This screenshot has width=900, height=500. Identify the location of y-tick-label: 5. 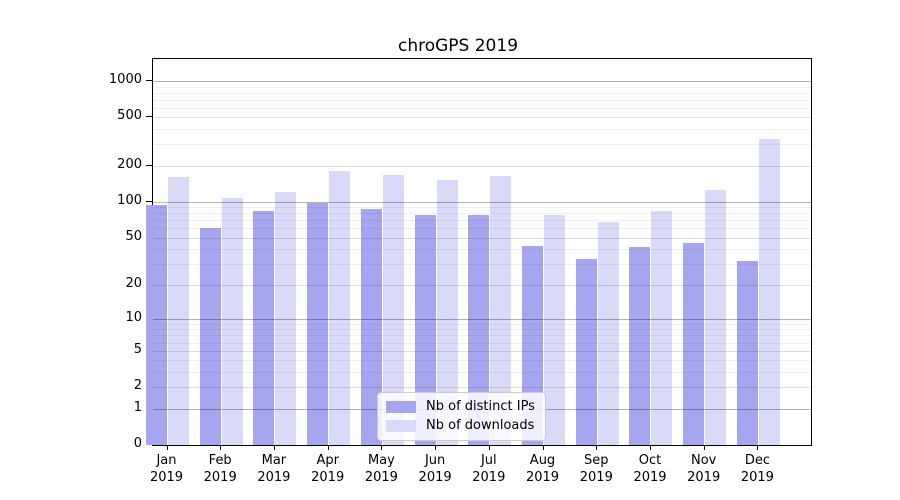
(137, 349).